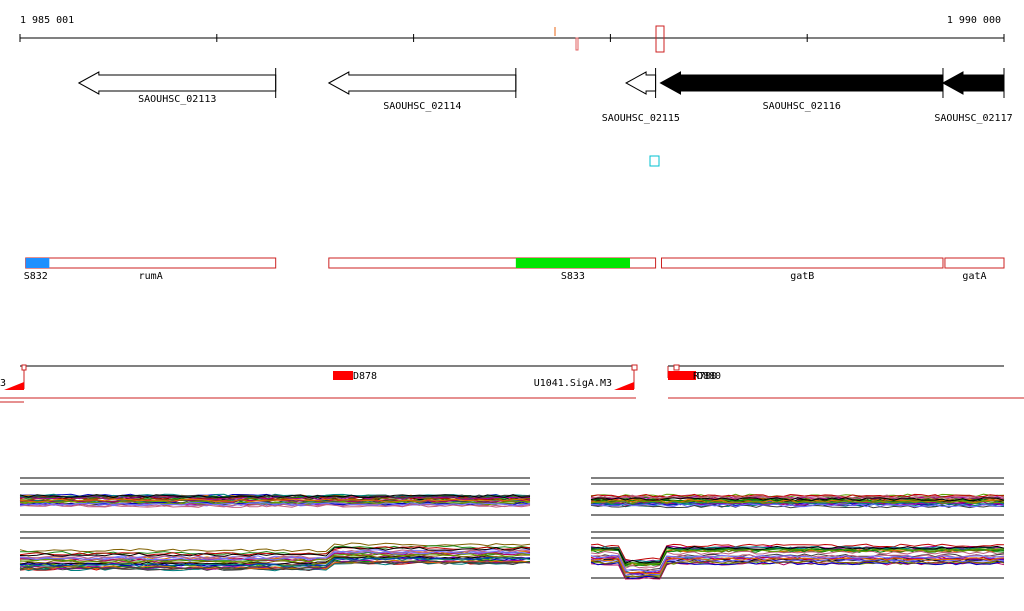  I want to click on cyan-marker, so click(654, 161).